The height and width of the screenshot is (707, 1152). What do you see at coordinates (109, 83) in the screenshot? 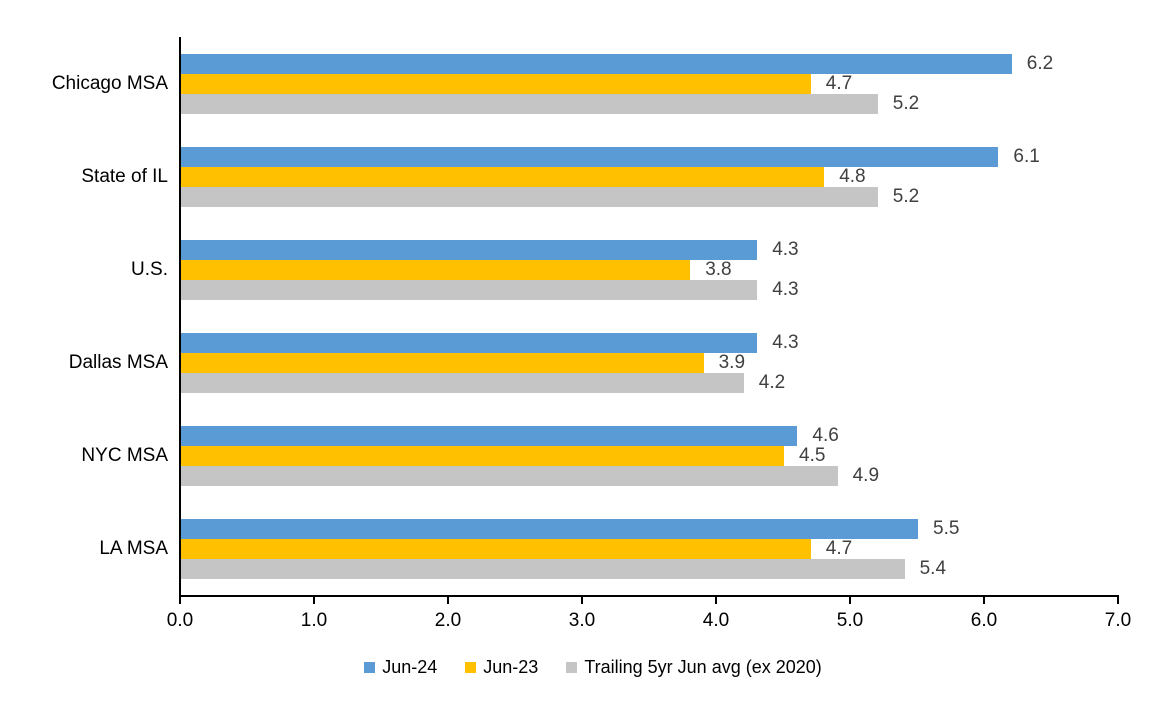
I see `category-label-chicago-msa: Chicago MSA` at bounding box center [109, 83].